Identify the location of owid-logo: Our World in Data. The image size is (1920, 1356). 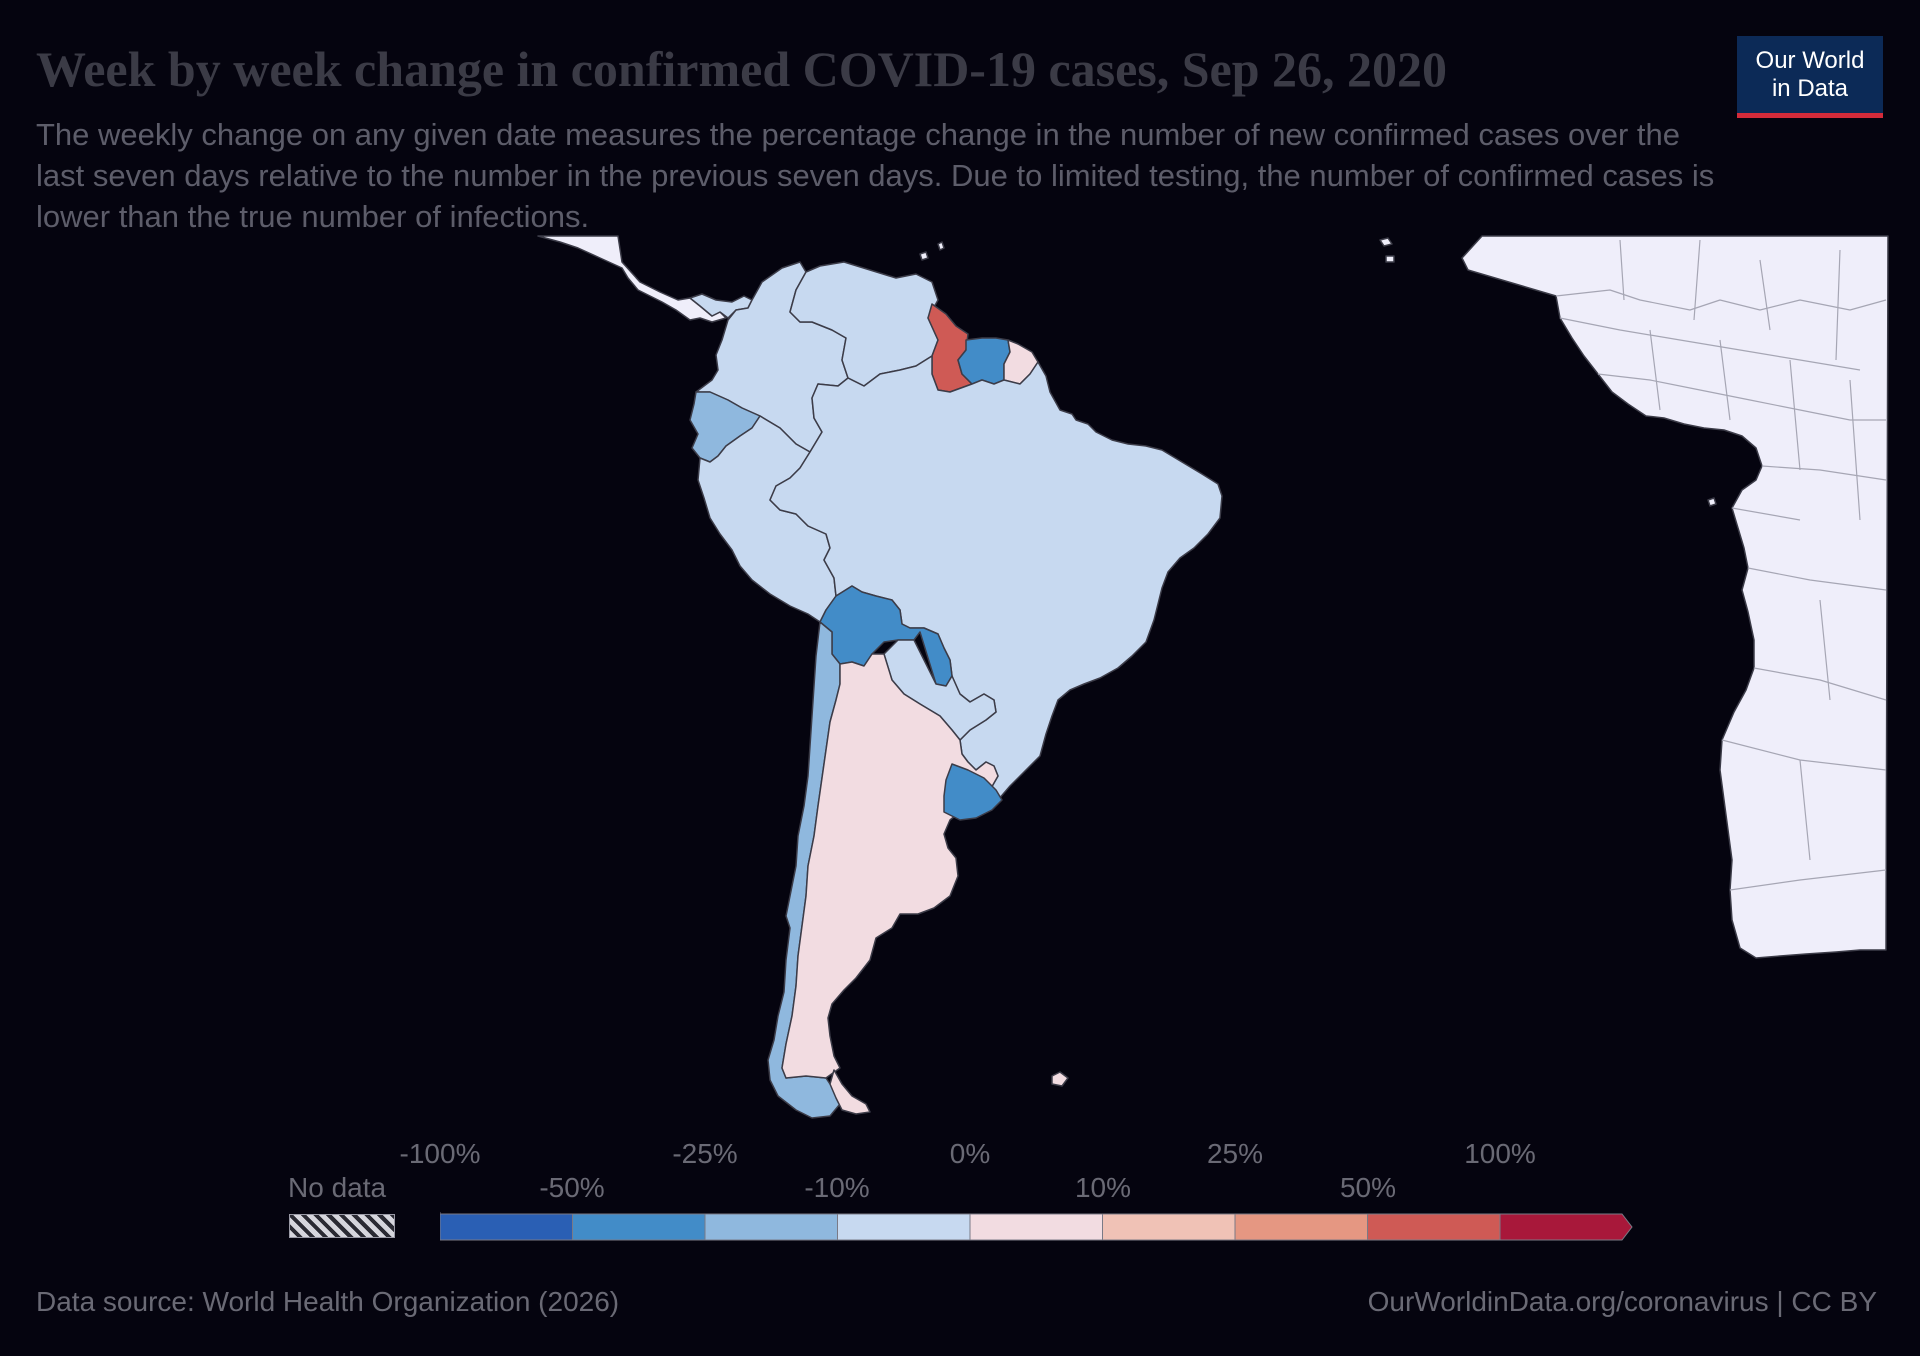
(1810, 77).